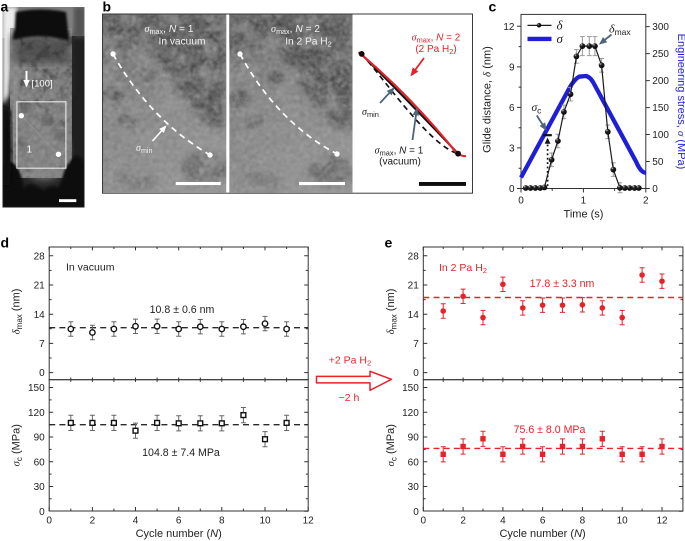 This screenshot has height=541, width=685. What do you see at coordinates (350, 361) in the screenshot?
I see `svg-text: +2 Pa H2` at bounding box center [350, 361].